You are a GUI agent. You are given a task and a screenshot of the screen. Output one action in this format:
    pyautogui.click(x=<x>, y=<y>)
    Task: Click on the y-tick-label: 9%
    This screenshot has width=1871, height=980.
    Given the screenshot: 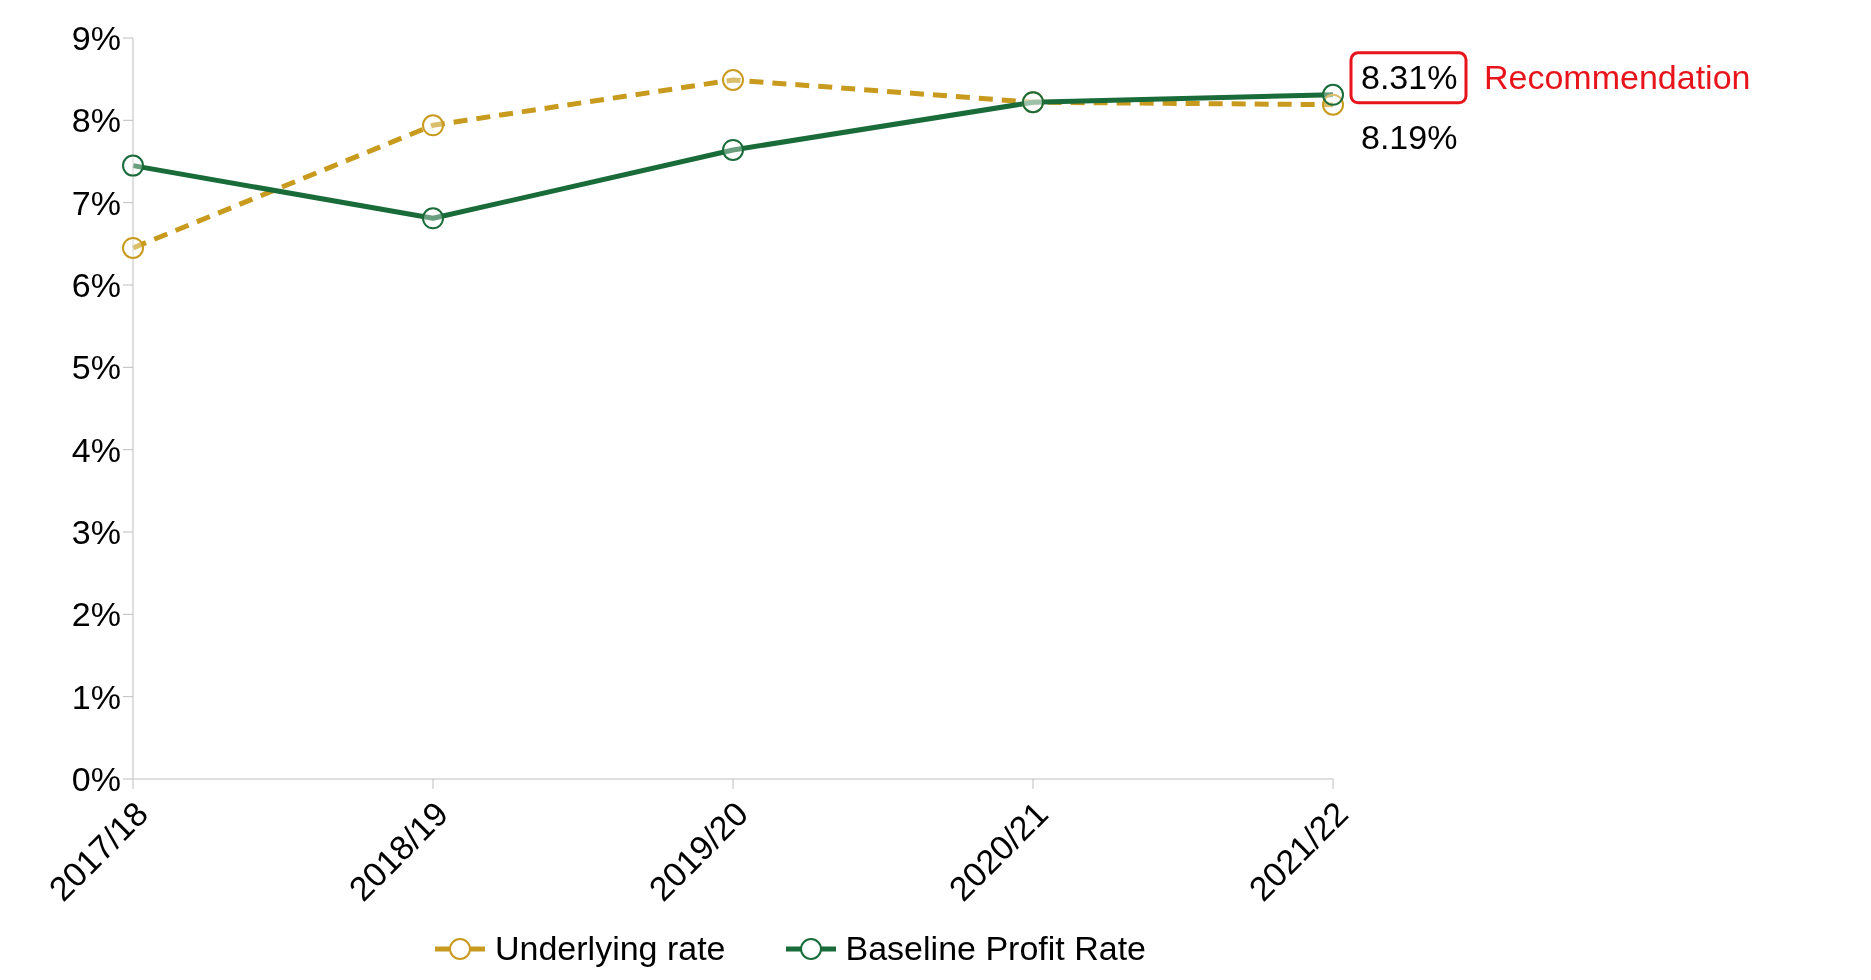 What is the action you would take?
    pyautogui.click(x=96, y=38)
    